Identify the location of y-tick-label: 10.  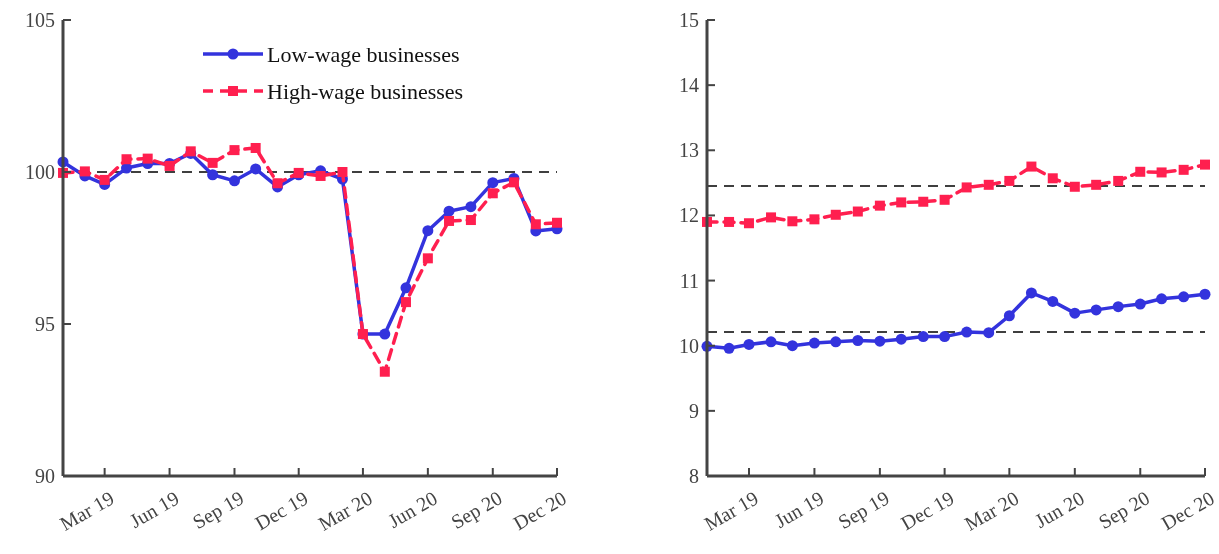
(689, 345).